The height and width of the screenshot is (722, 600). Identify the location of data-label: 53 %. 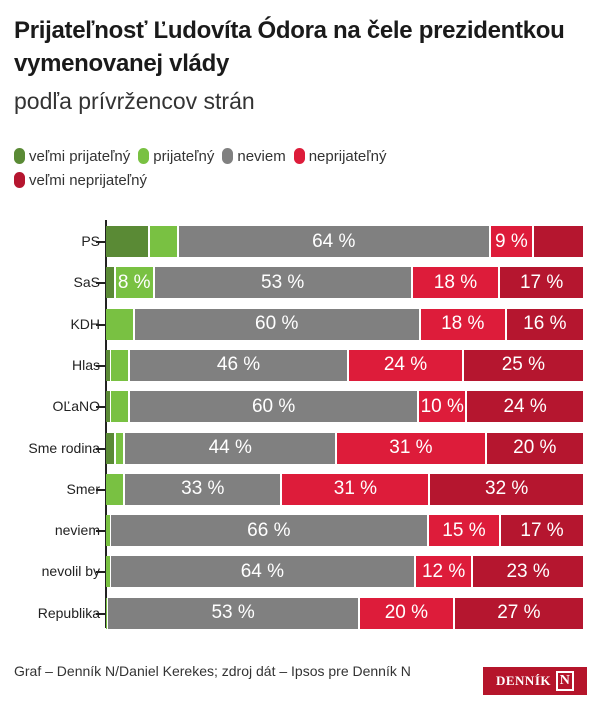
(283, 282).